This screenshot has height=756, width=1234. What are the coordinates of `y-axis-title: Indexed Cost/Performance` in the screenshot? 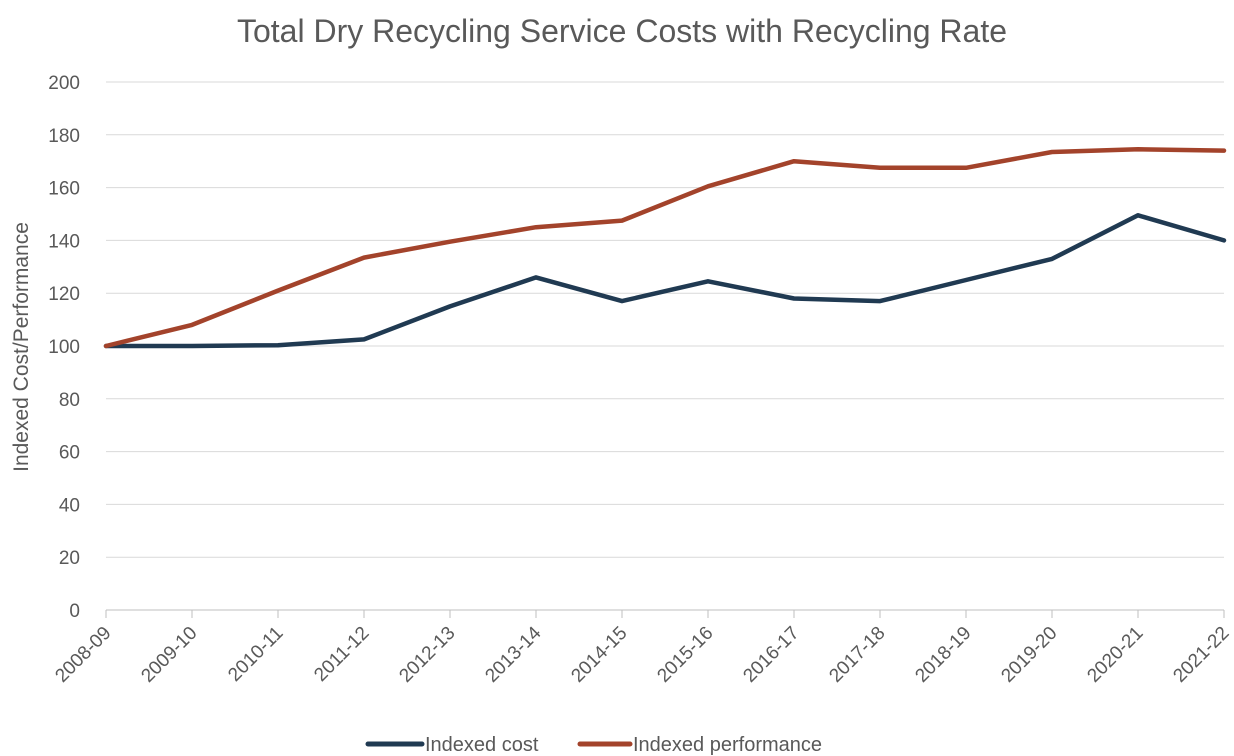 It's located at (21, 347).